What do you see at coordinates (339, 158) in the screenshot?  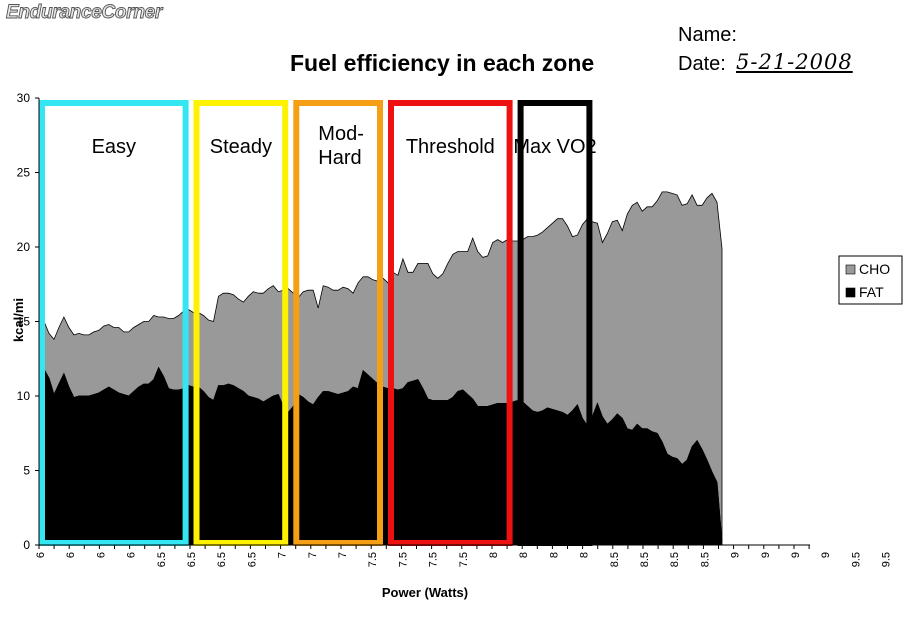 I see `zone-label-mod-hard: Hard` at bounding box center [339, 158].